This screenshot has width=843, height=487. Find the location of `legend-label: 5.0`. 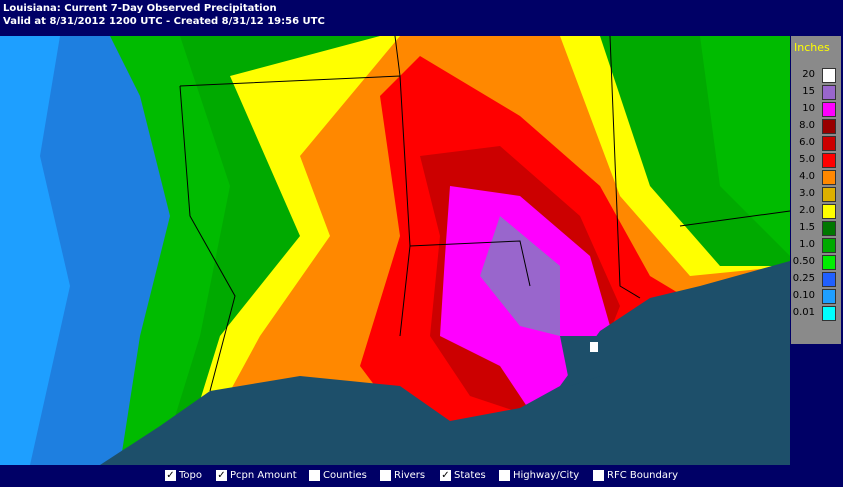

legend-label: 5.0 is located at coordinates (807, 159).